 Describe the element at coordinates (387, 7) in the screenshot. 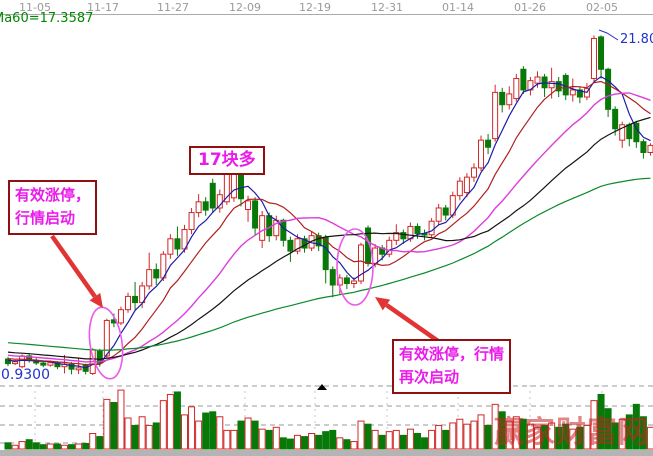

I see `date-tick-12-31: 12-31` at that location.